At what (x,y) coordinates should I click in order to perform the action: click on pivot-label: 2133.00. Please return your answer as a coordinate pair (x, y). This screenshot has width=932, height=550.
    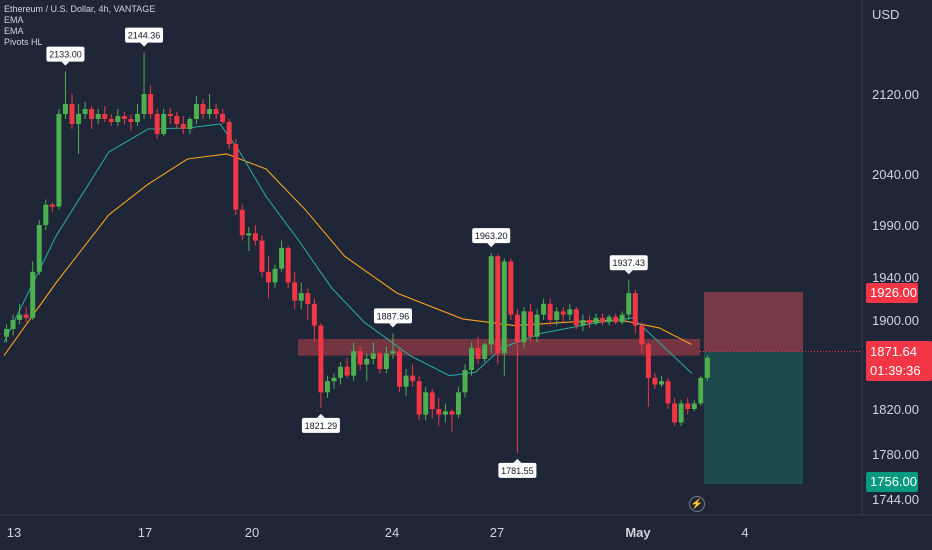
    Looking at the image, I should click on (65, 55).